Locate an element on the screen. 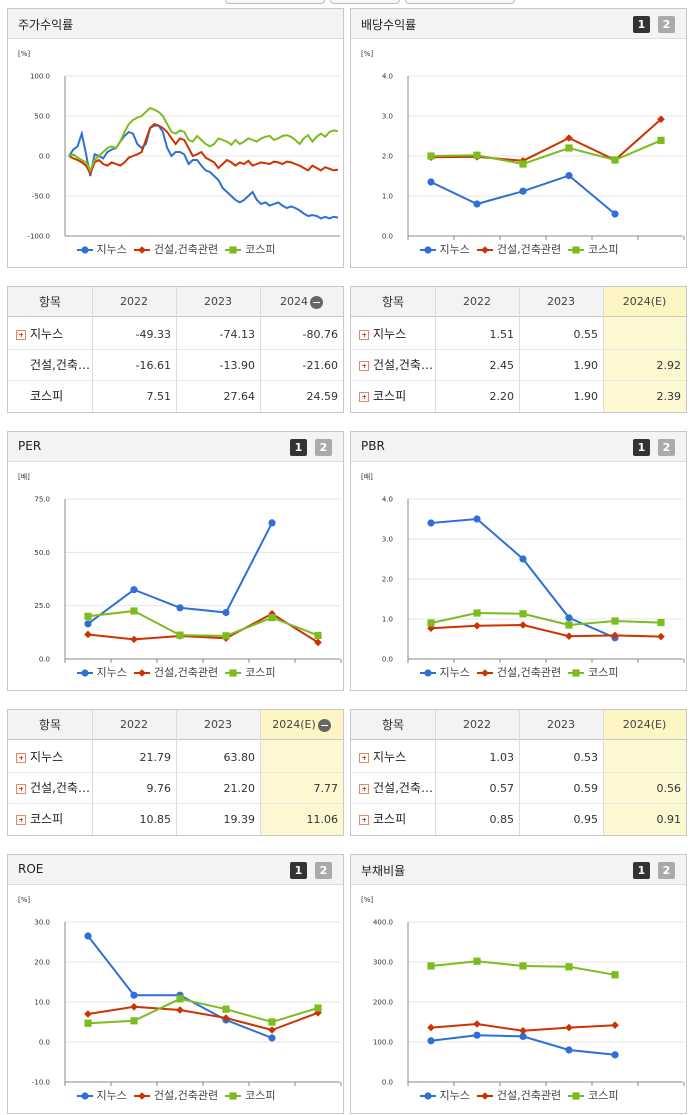 The image size is (691, 1115). value-cell: 7.51 is located at coordinates (159, 396).